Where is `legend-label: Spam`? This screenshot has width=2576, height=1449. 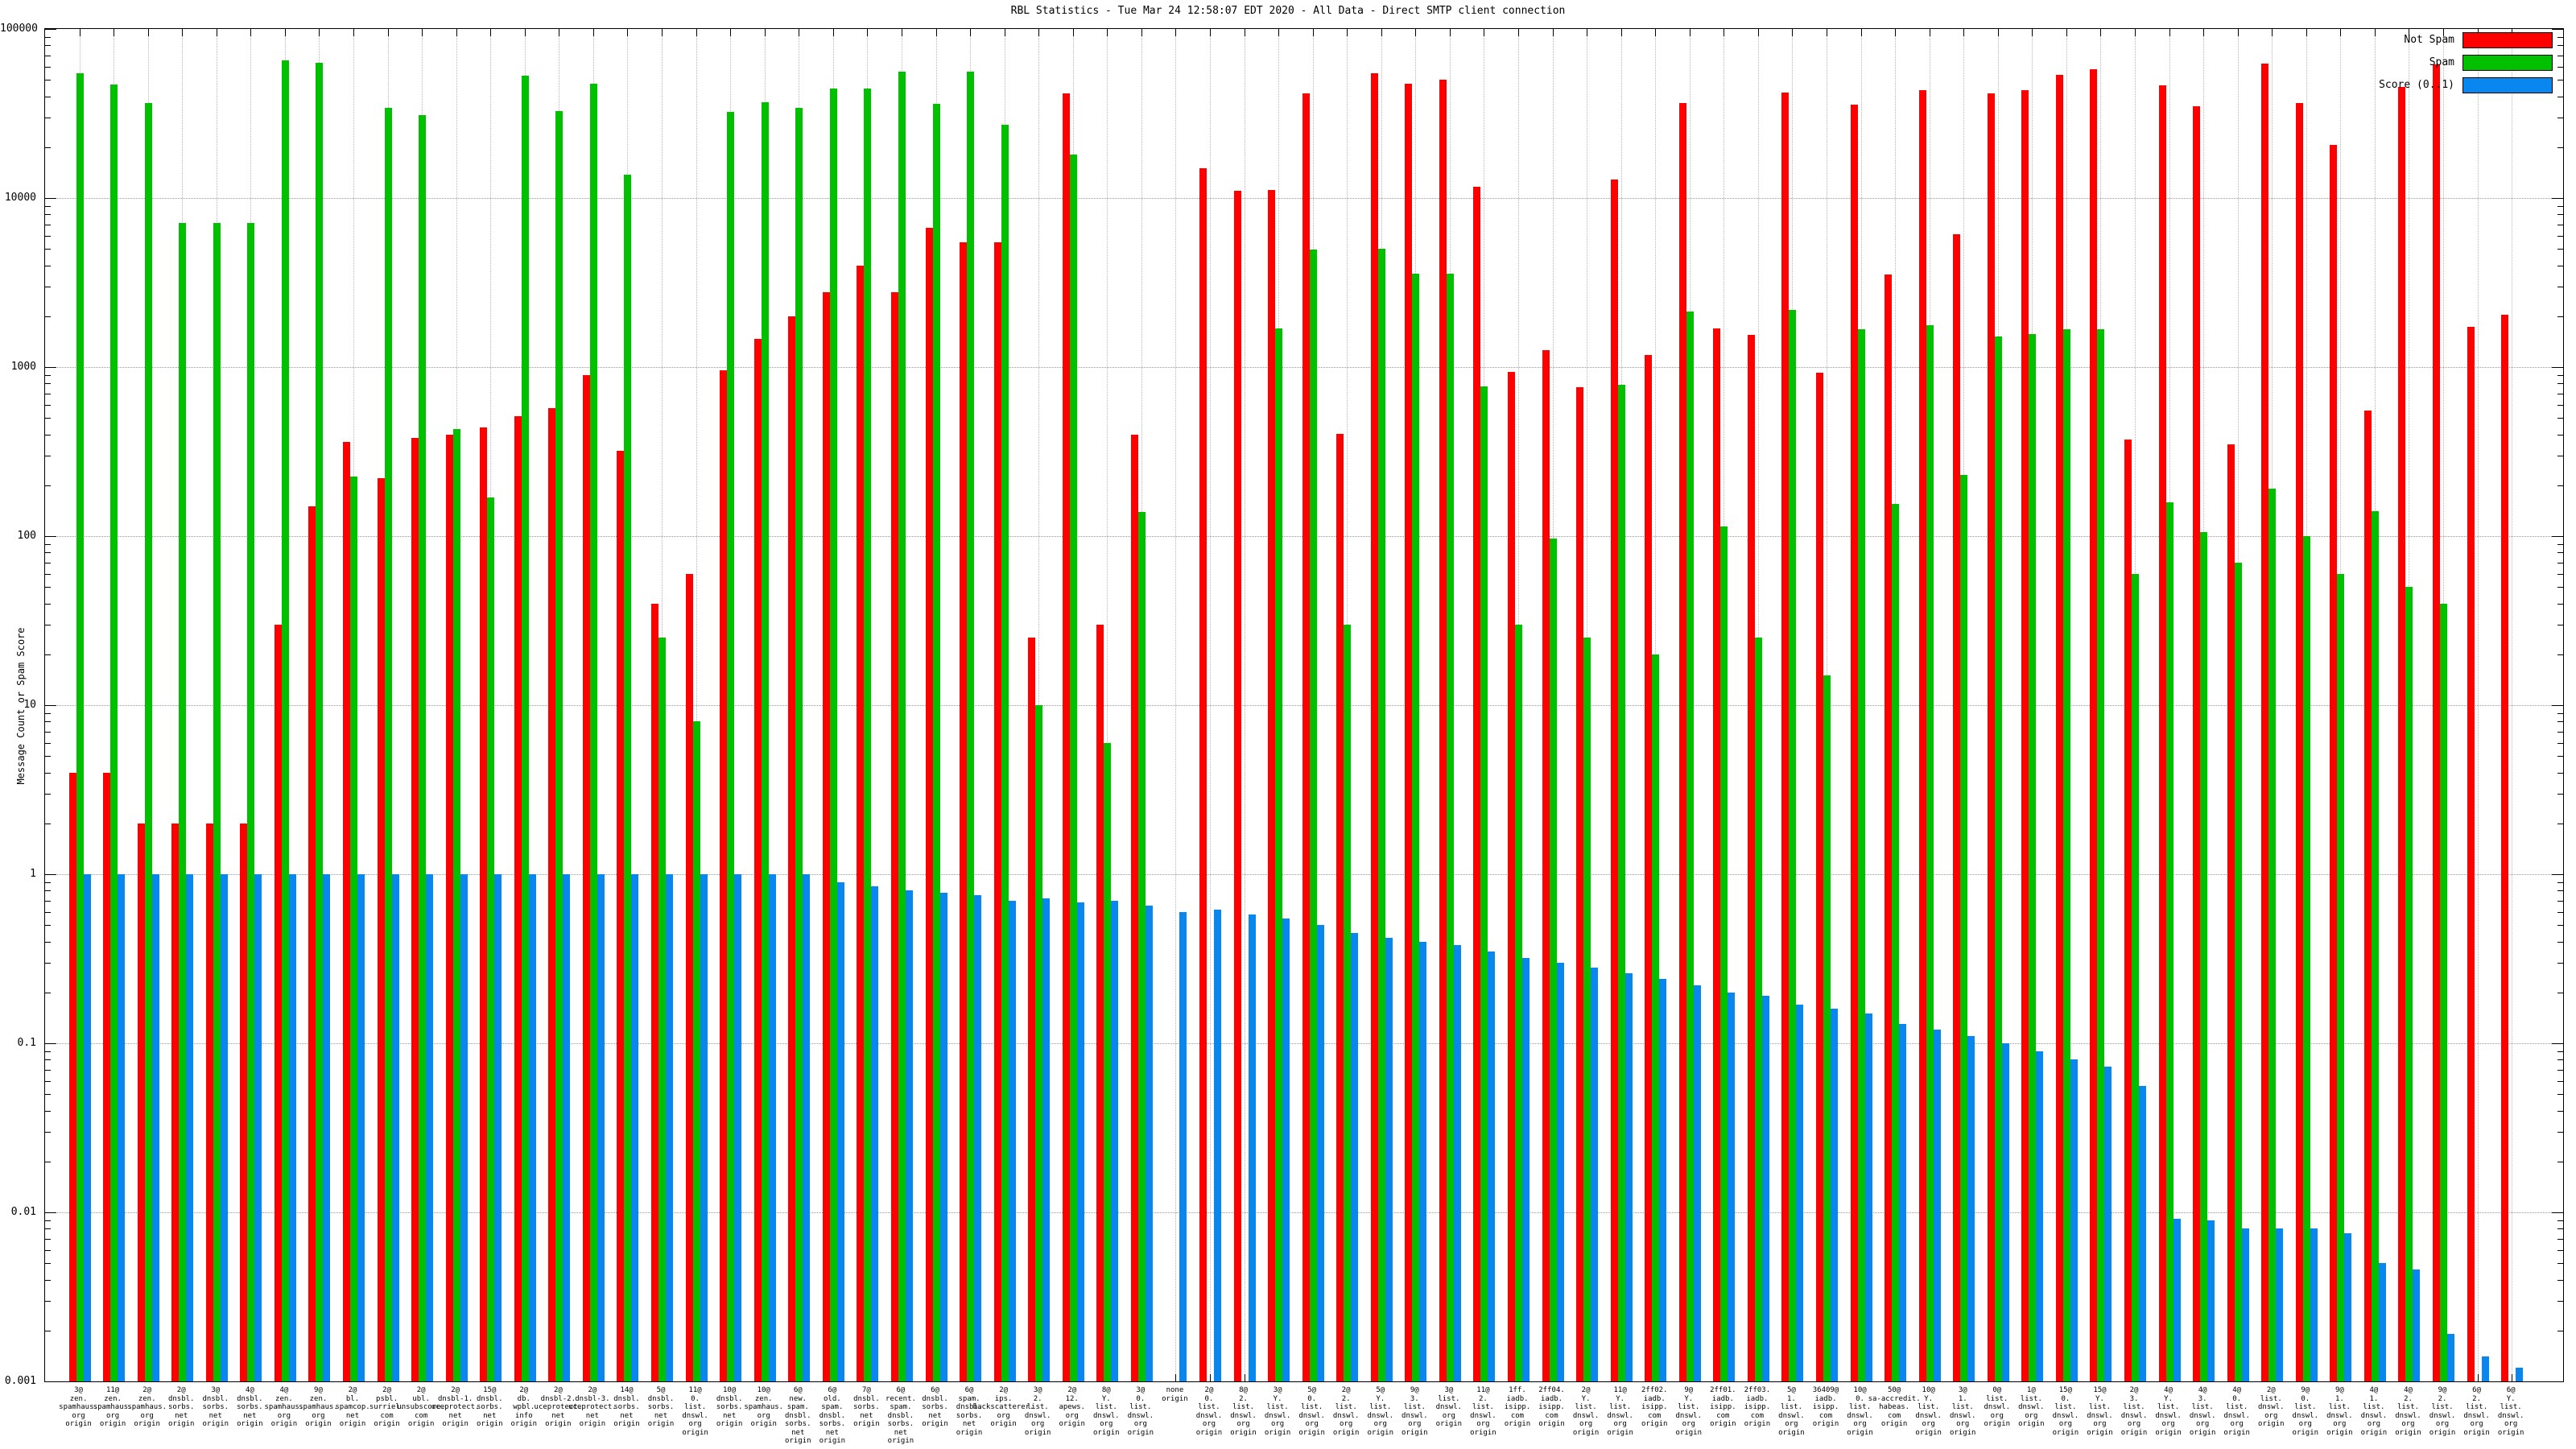 legend-label: Spam is located at coordinates (2441, 62).